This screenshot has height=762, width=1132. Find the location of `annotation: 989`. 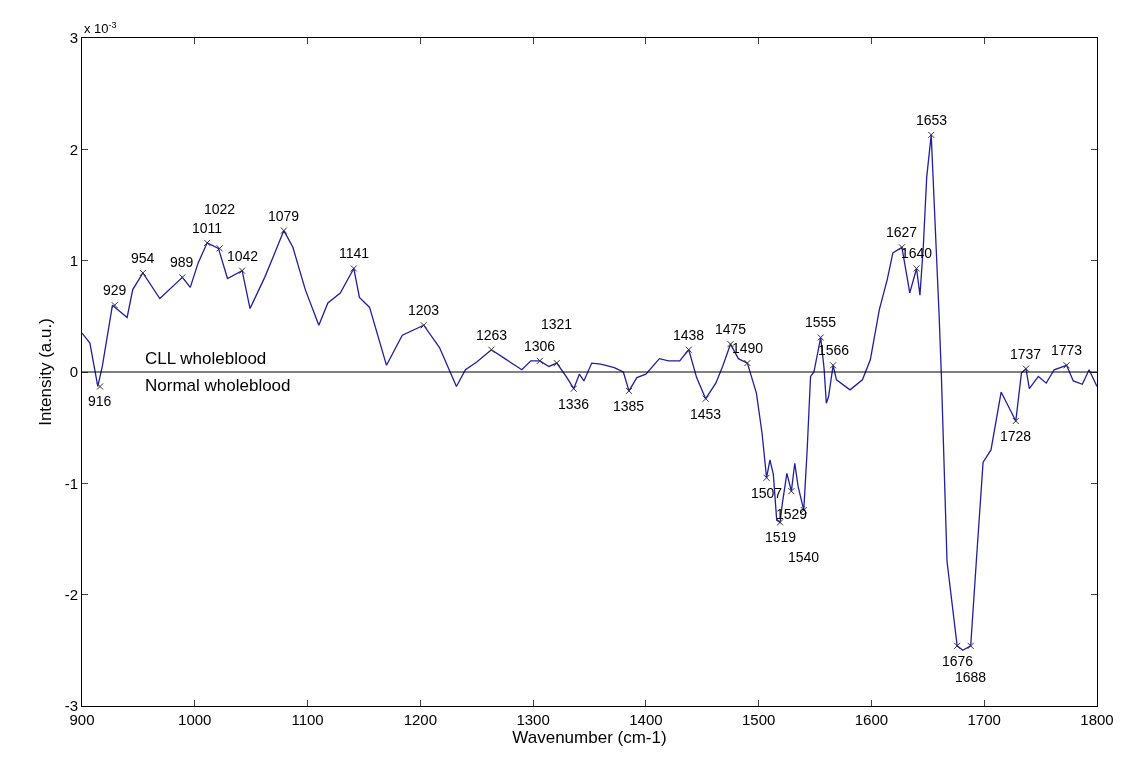

annotation: 989 is located at coordinates (182, 262).